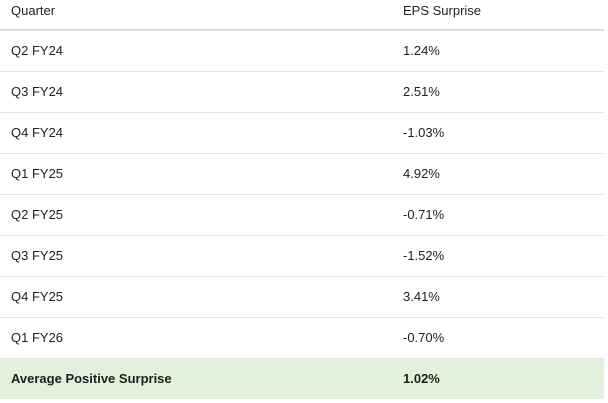  I want to click on eps-surprise-cell: 2.51%, so click(498, 92).